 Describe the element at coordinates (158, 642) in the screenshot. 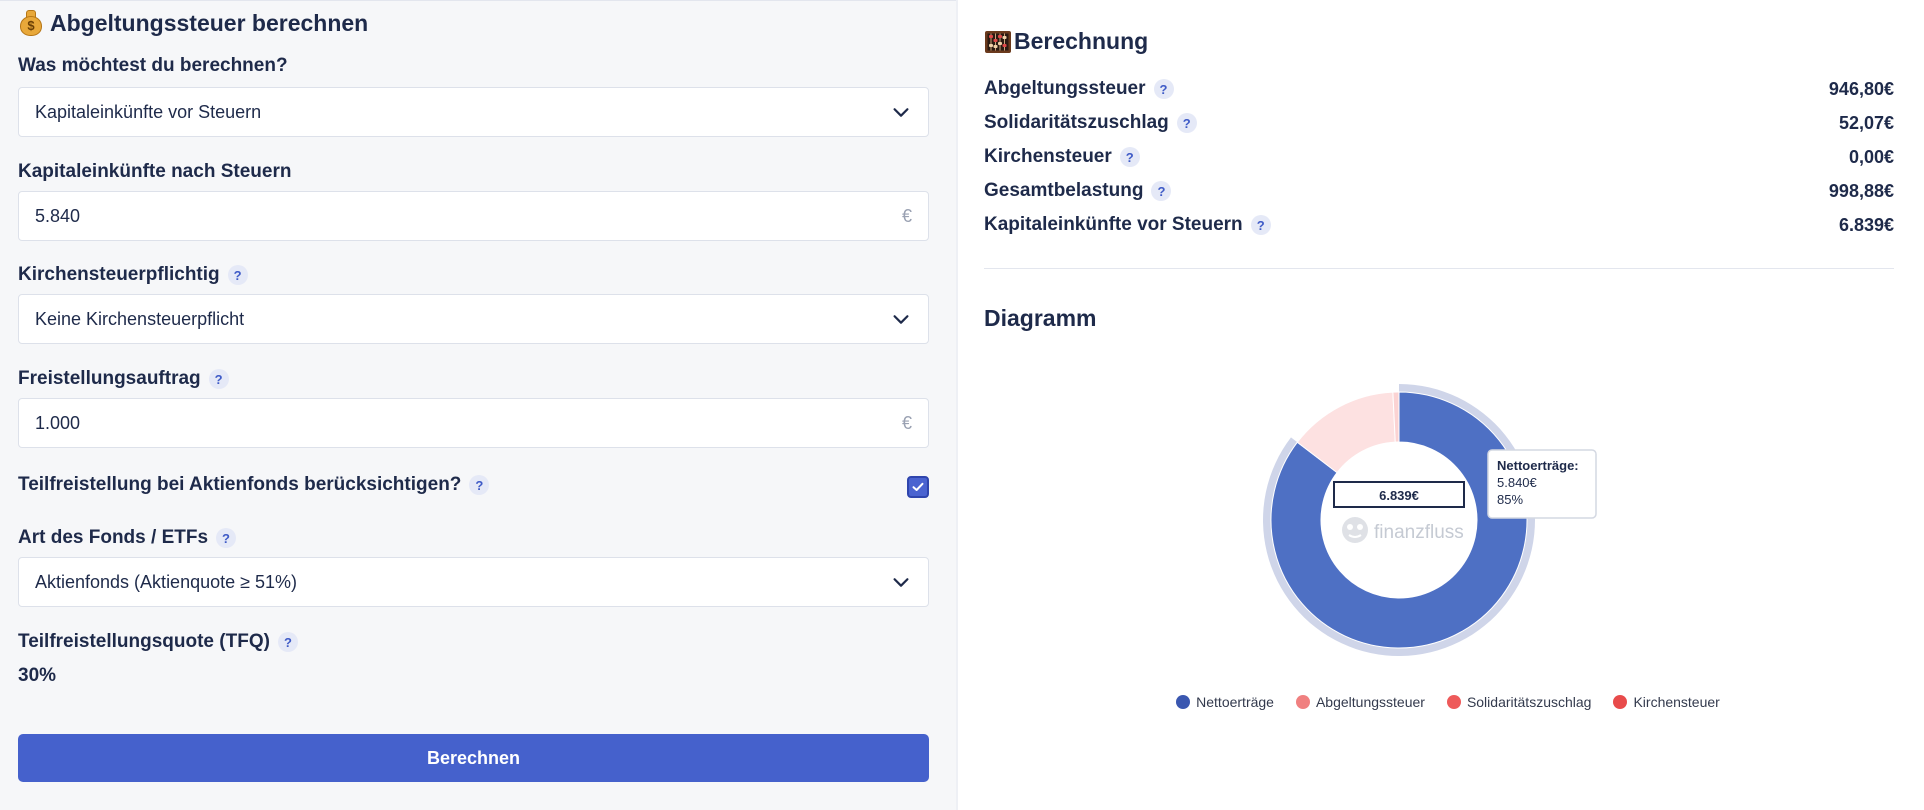

I see `tfq-label: Teilfreistellungsquote (TFQ) ?` at that location.